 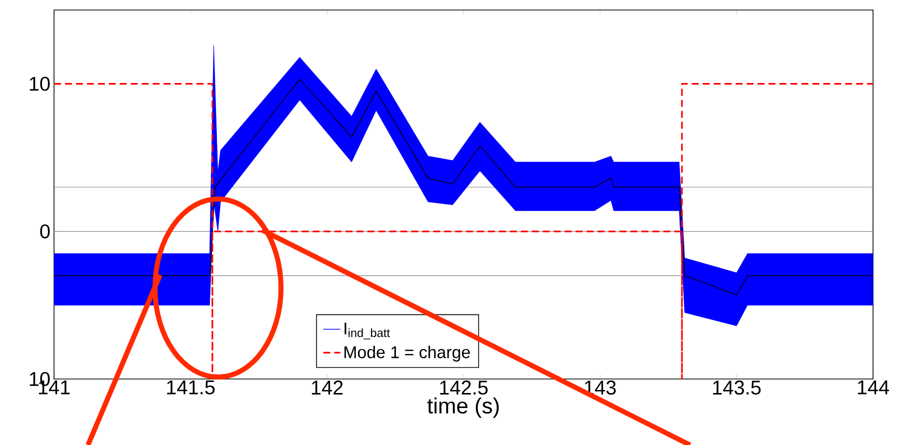 What do you see at coordinates (327, 387) in the screenshot?
I see `x-tick-label: 142` at bounding box center [327, 387].